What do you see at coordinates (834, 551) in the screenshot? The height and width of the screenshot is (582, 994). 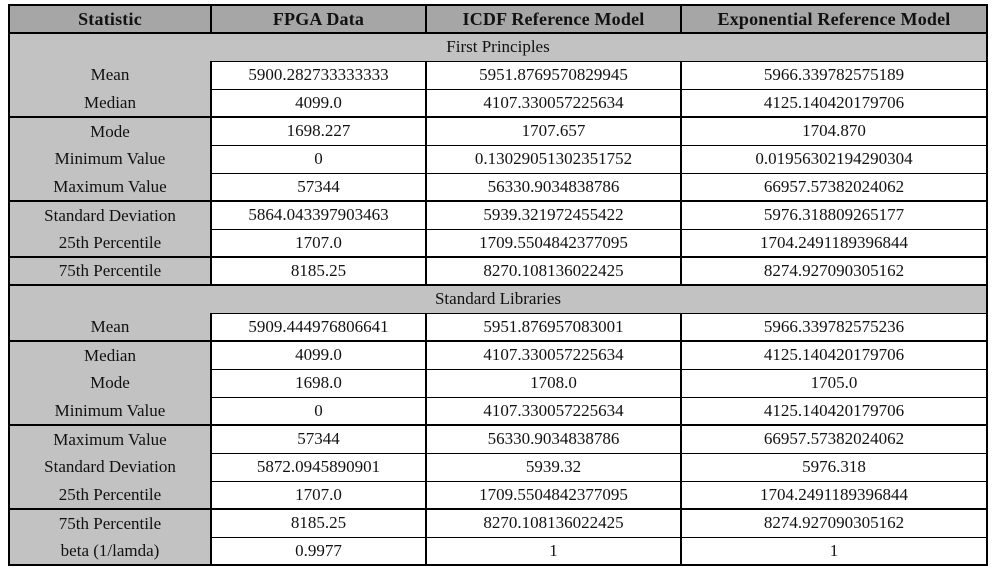 I see `exponential-value: 1` at bounding box center [834, 551].